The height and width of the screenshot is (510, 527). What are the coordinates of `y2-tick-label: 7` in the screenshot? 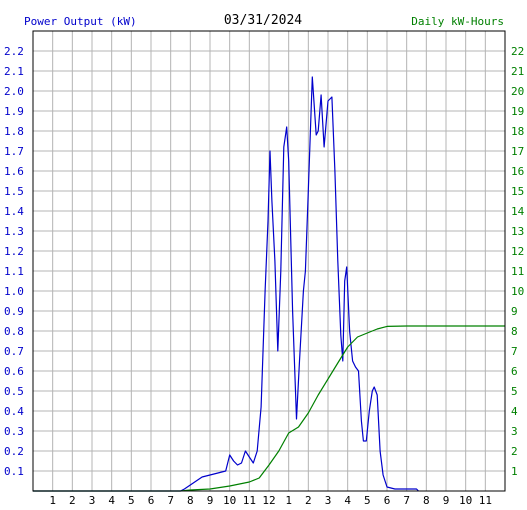 It's located at (514, 351).